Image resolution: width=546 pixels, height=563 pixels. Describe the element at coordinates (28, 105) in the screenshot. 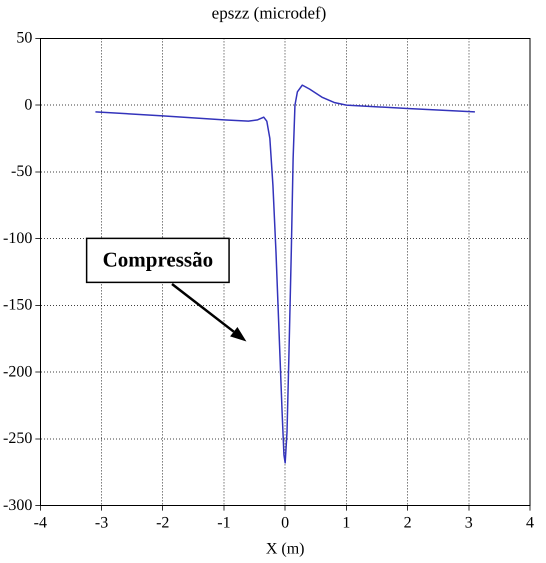

I see `y-tick-label: 0` at that location.